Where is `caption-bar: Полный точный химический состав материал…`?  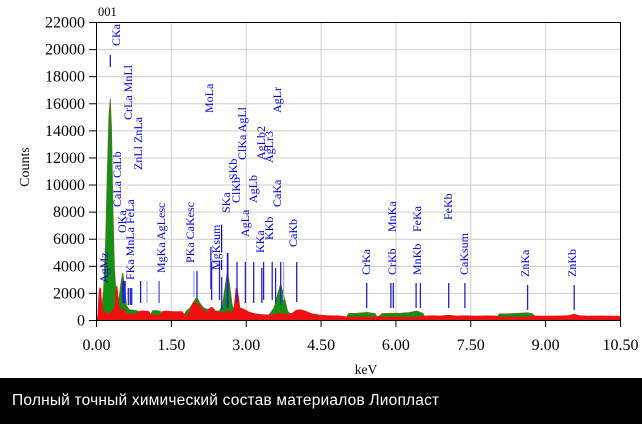
caption-bar: Полный точный химический состав материал… is located at coordinates (321, 401).